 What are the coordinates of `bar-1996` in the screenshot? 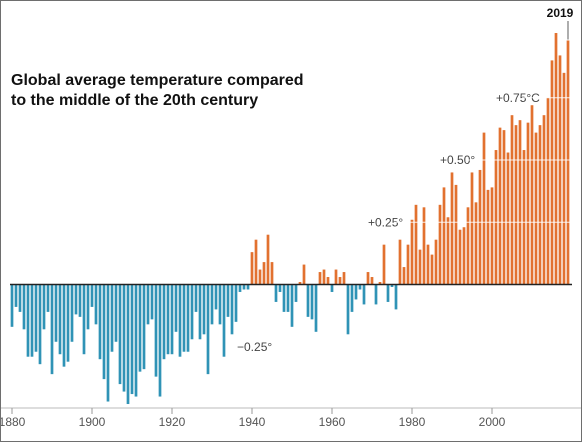 It's located at (476, 243).